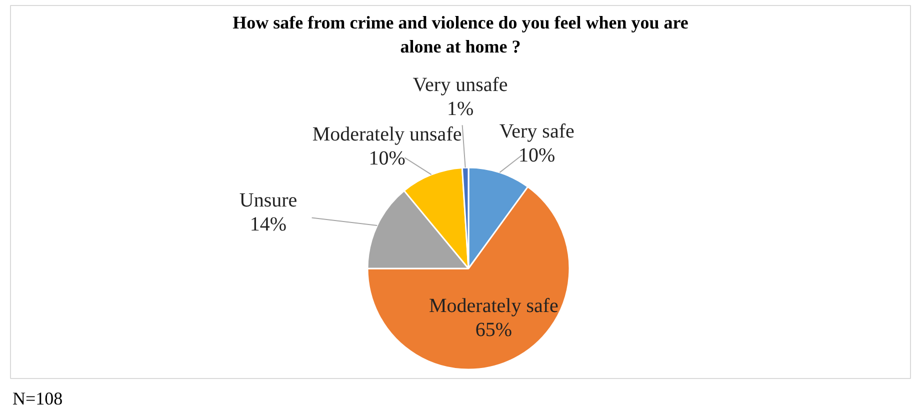  What do you see at coordinates (494, 305) in the screenshot?
I see `slice-label: Moderately safe` at bounding box center [494, 305].